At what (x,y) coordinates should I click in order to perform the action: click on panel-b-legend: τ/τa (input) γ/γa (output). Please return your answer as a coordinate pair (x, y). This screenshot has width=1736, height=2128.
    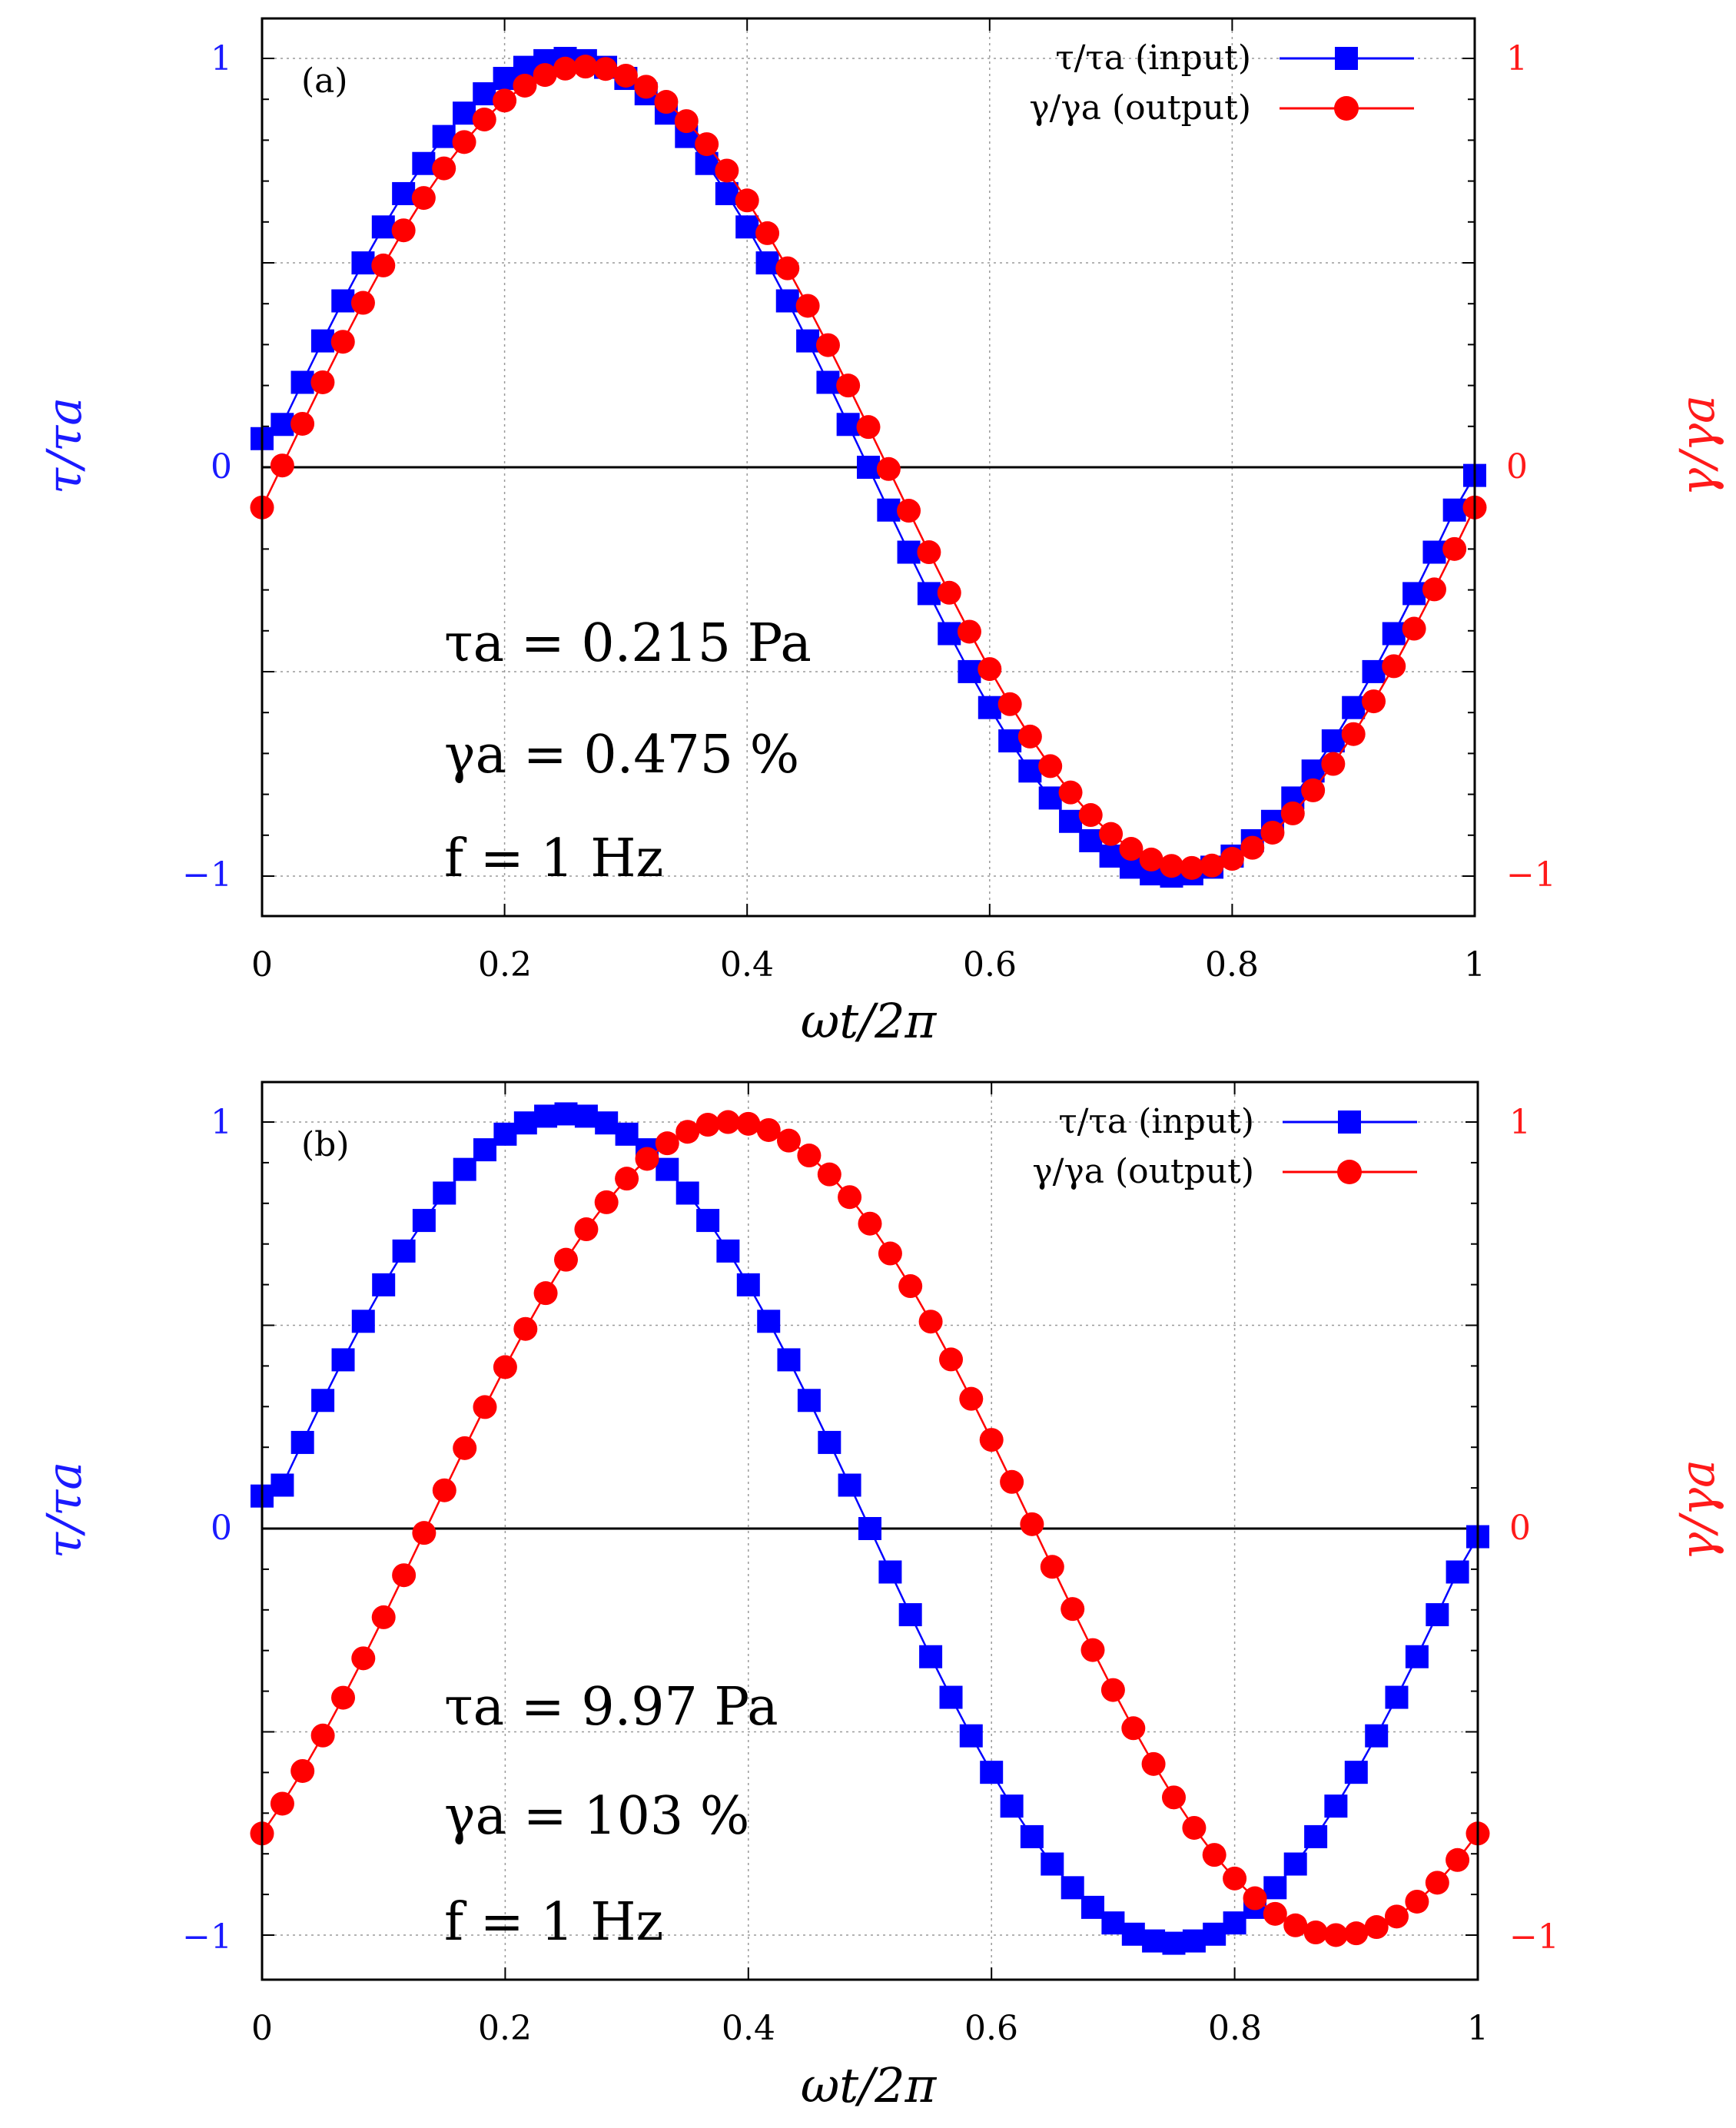
    Looking at the image, I should click on (1224, 1146).